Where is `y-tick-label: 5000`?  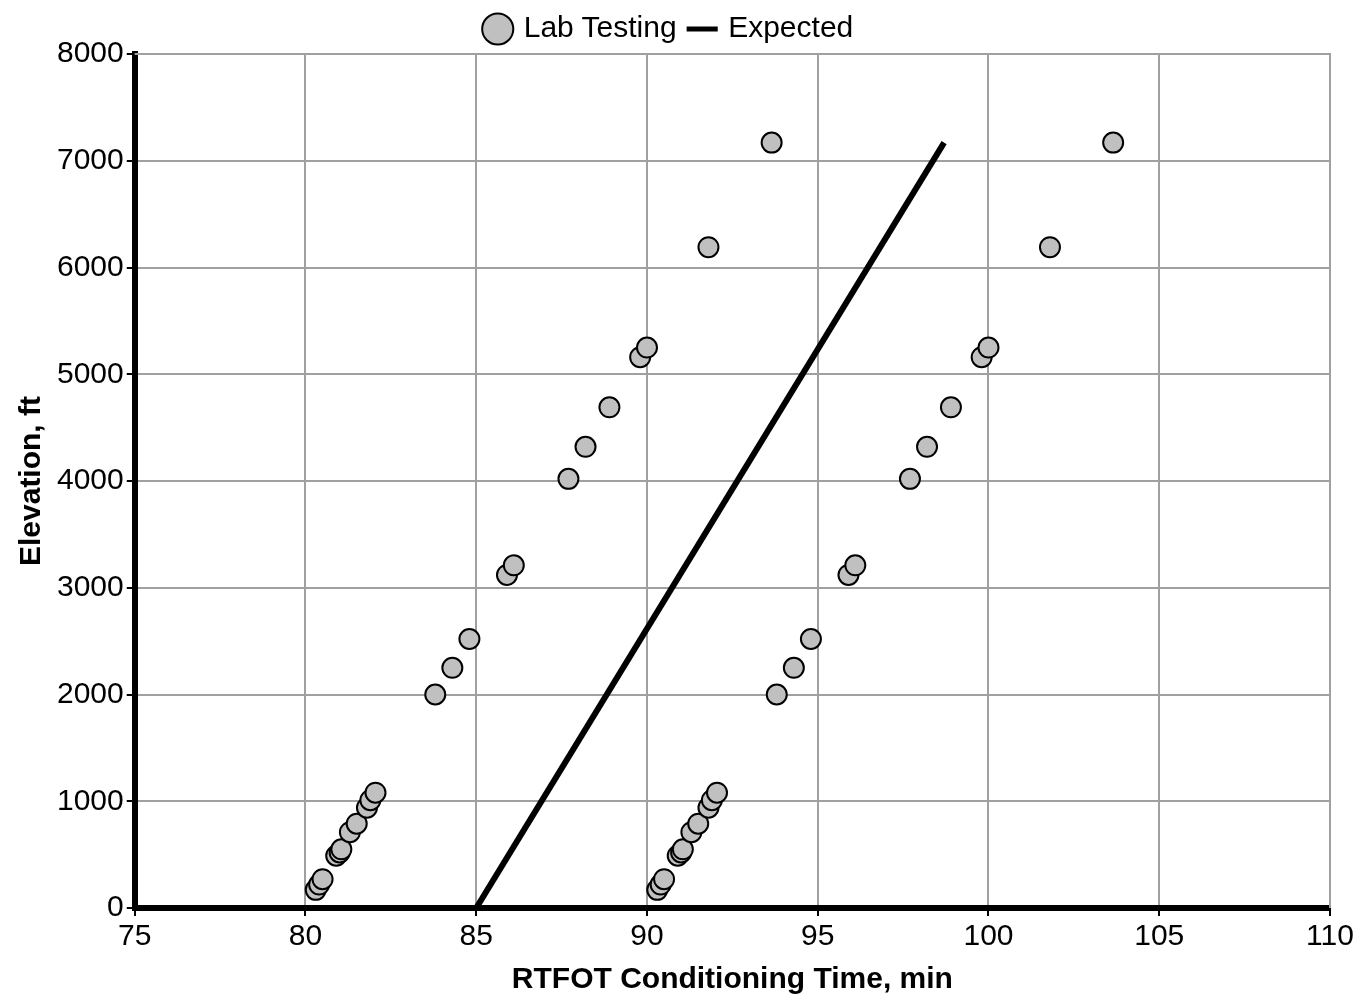
y-tick-label: 5000 is located at coordinates (90, 372).